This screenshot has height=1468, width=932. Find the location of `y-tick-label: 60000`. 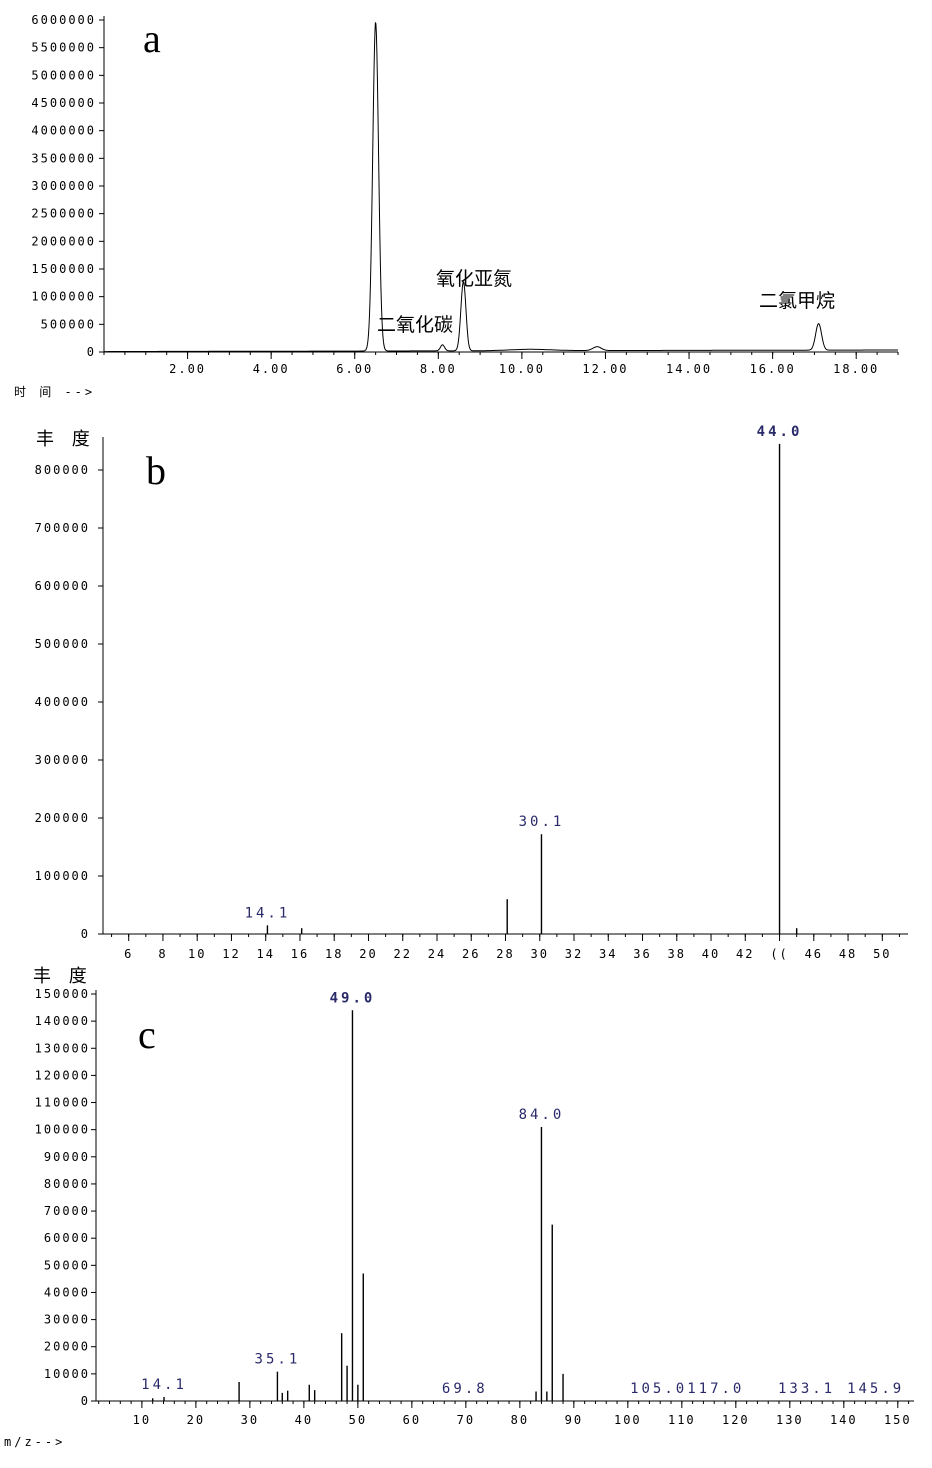

y-tick-label: 60000 is located at coordinates (67, 1238).